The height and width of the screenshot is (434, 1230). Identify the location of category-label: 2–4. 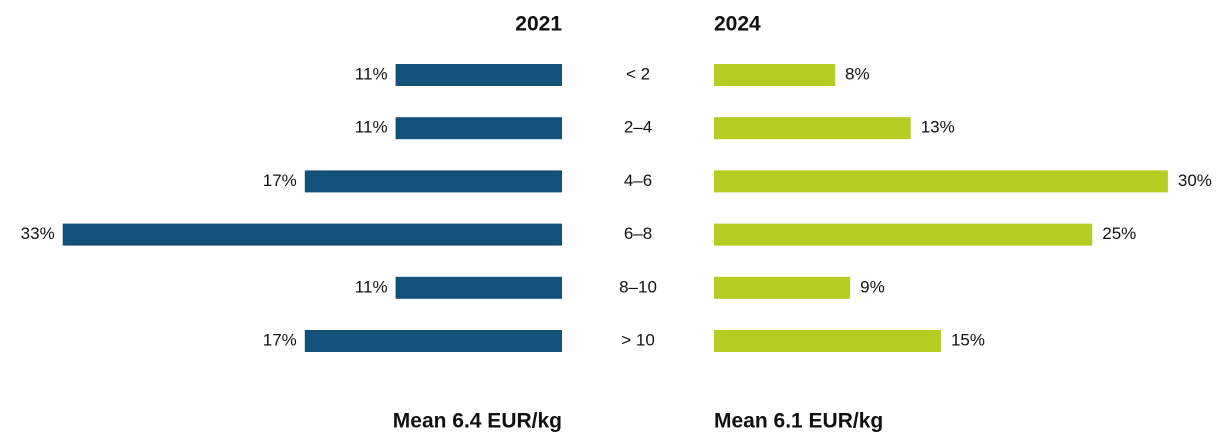
(638, 127).